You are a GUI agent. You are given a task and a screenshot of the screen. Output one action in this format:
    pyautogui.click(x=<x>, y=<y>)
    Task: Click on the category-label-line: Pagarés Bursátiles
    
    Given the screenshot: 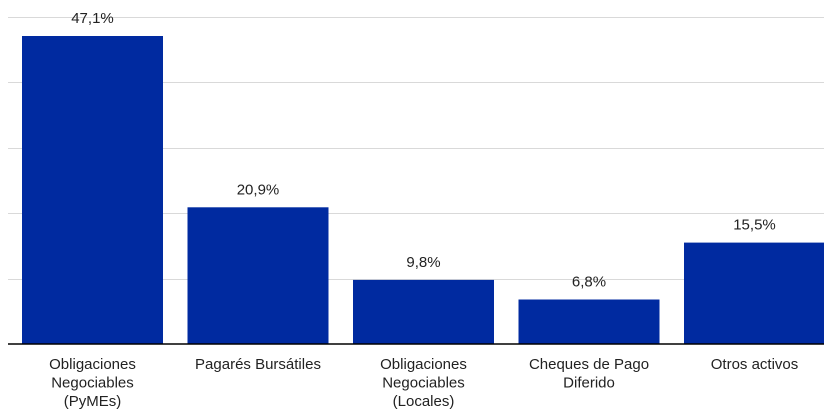 What is the action you would take?
    pyautogui.click(x=258, y=364)
    